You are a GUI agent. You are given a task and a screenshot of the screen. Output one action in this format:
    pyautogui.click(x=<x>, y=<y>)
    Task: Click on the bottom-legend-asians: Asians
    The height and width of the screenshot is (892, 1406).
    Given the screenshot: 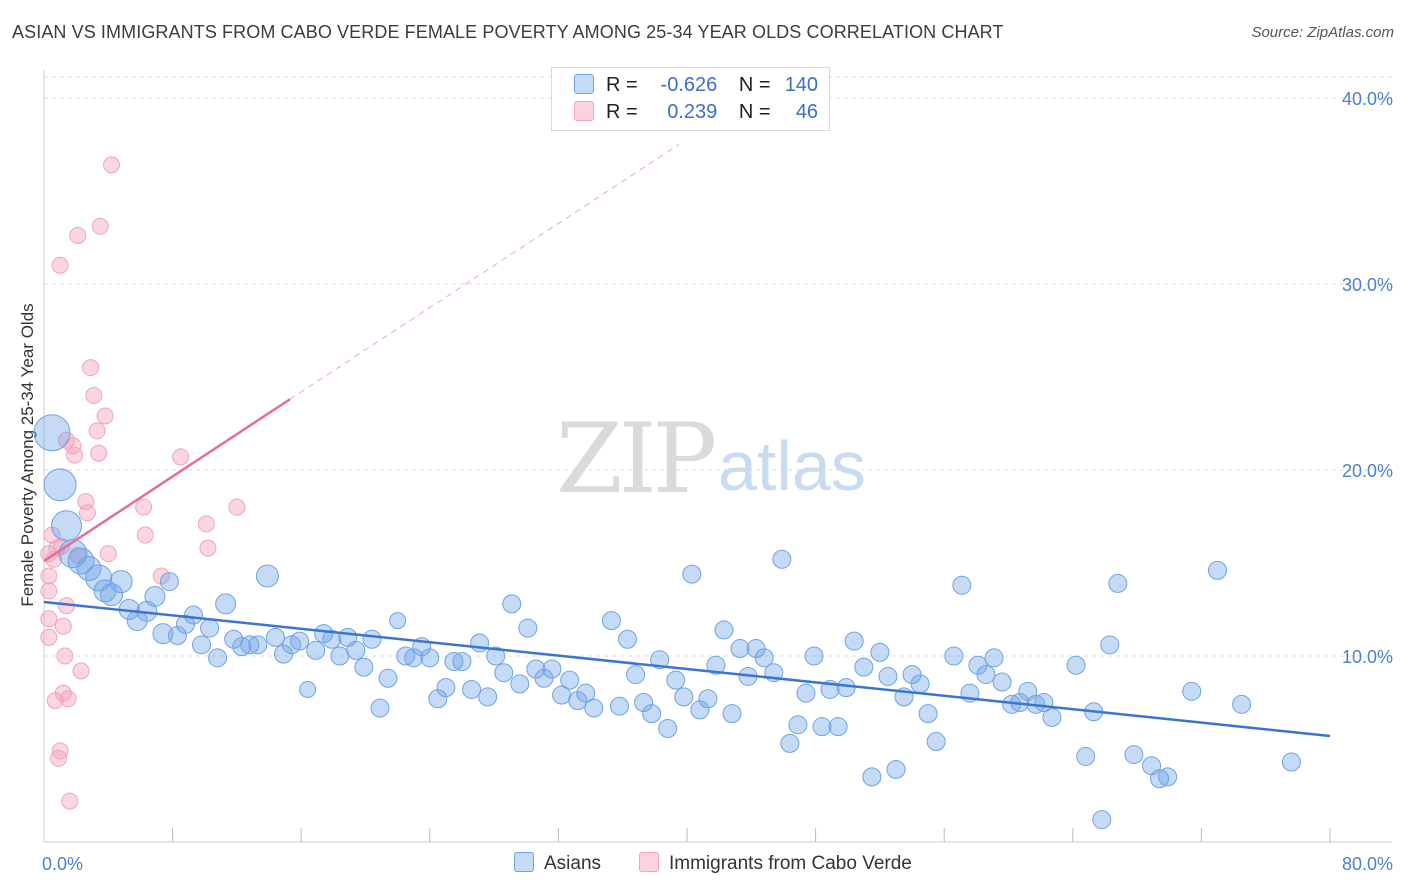 What is the action you would take?
    pyautogui.click(x=557, y=863)
    